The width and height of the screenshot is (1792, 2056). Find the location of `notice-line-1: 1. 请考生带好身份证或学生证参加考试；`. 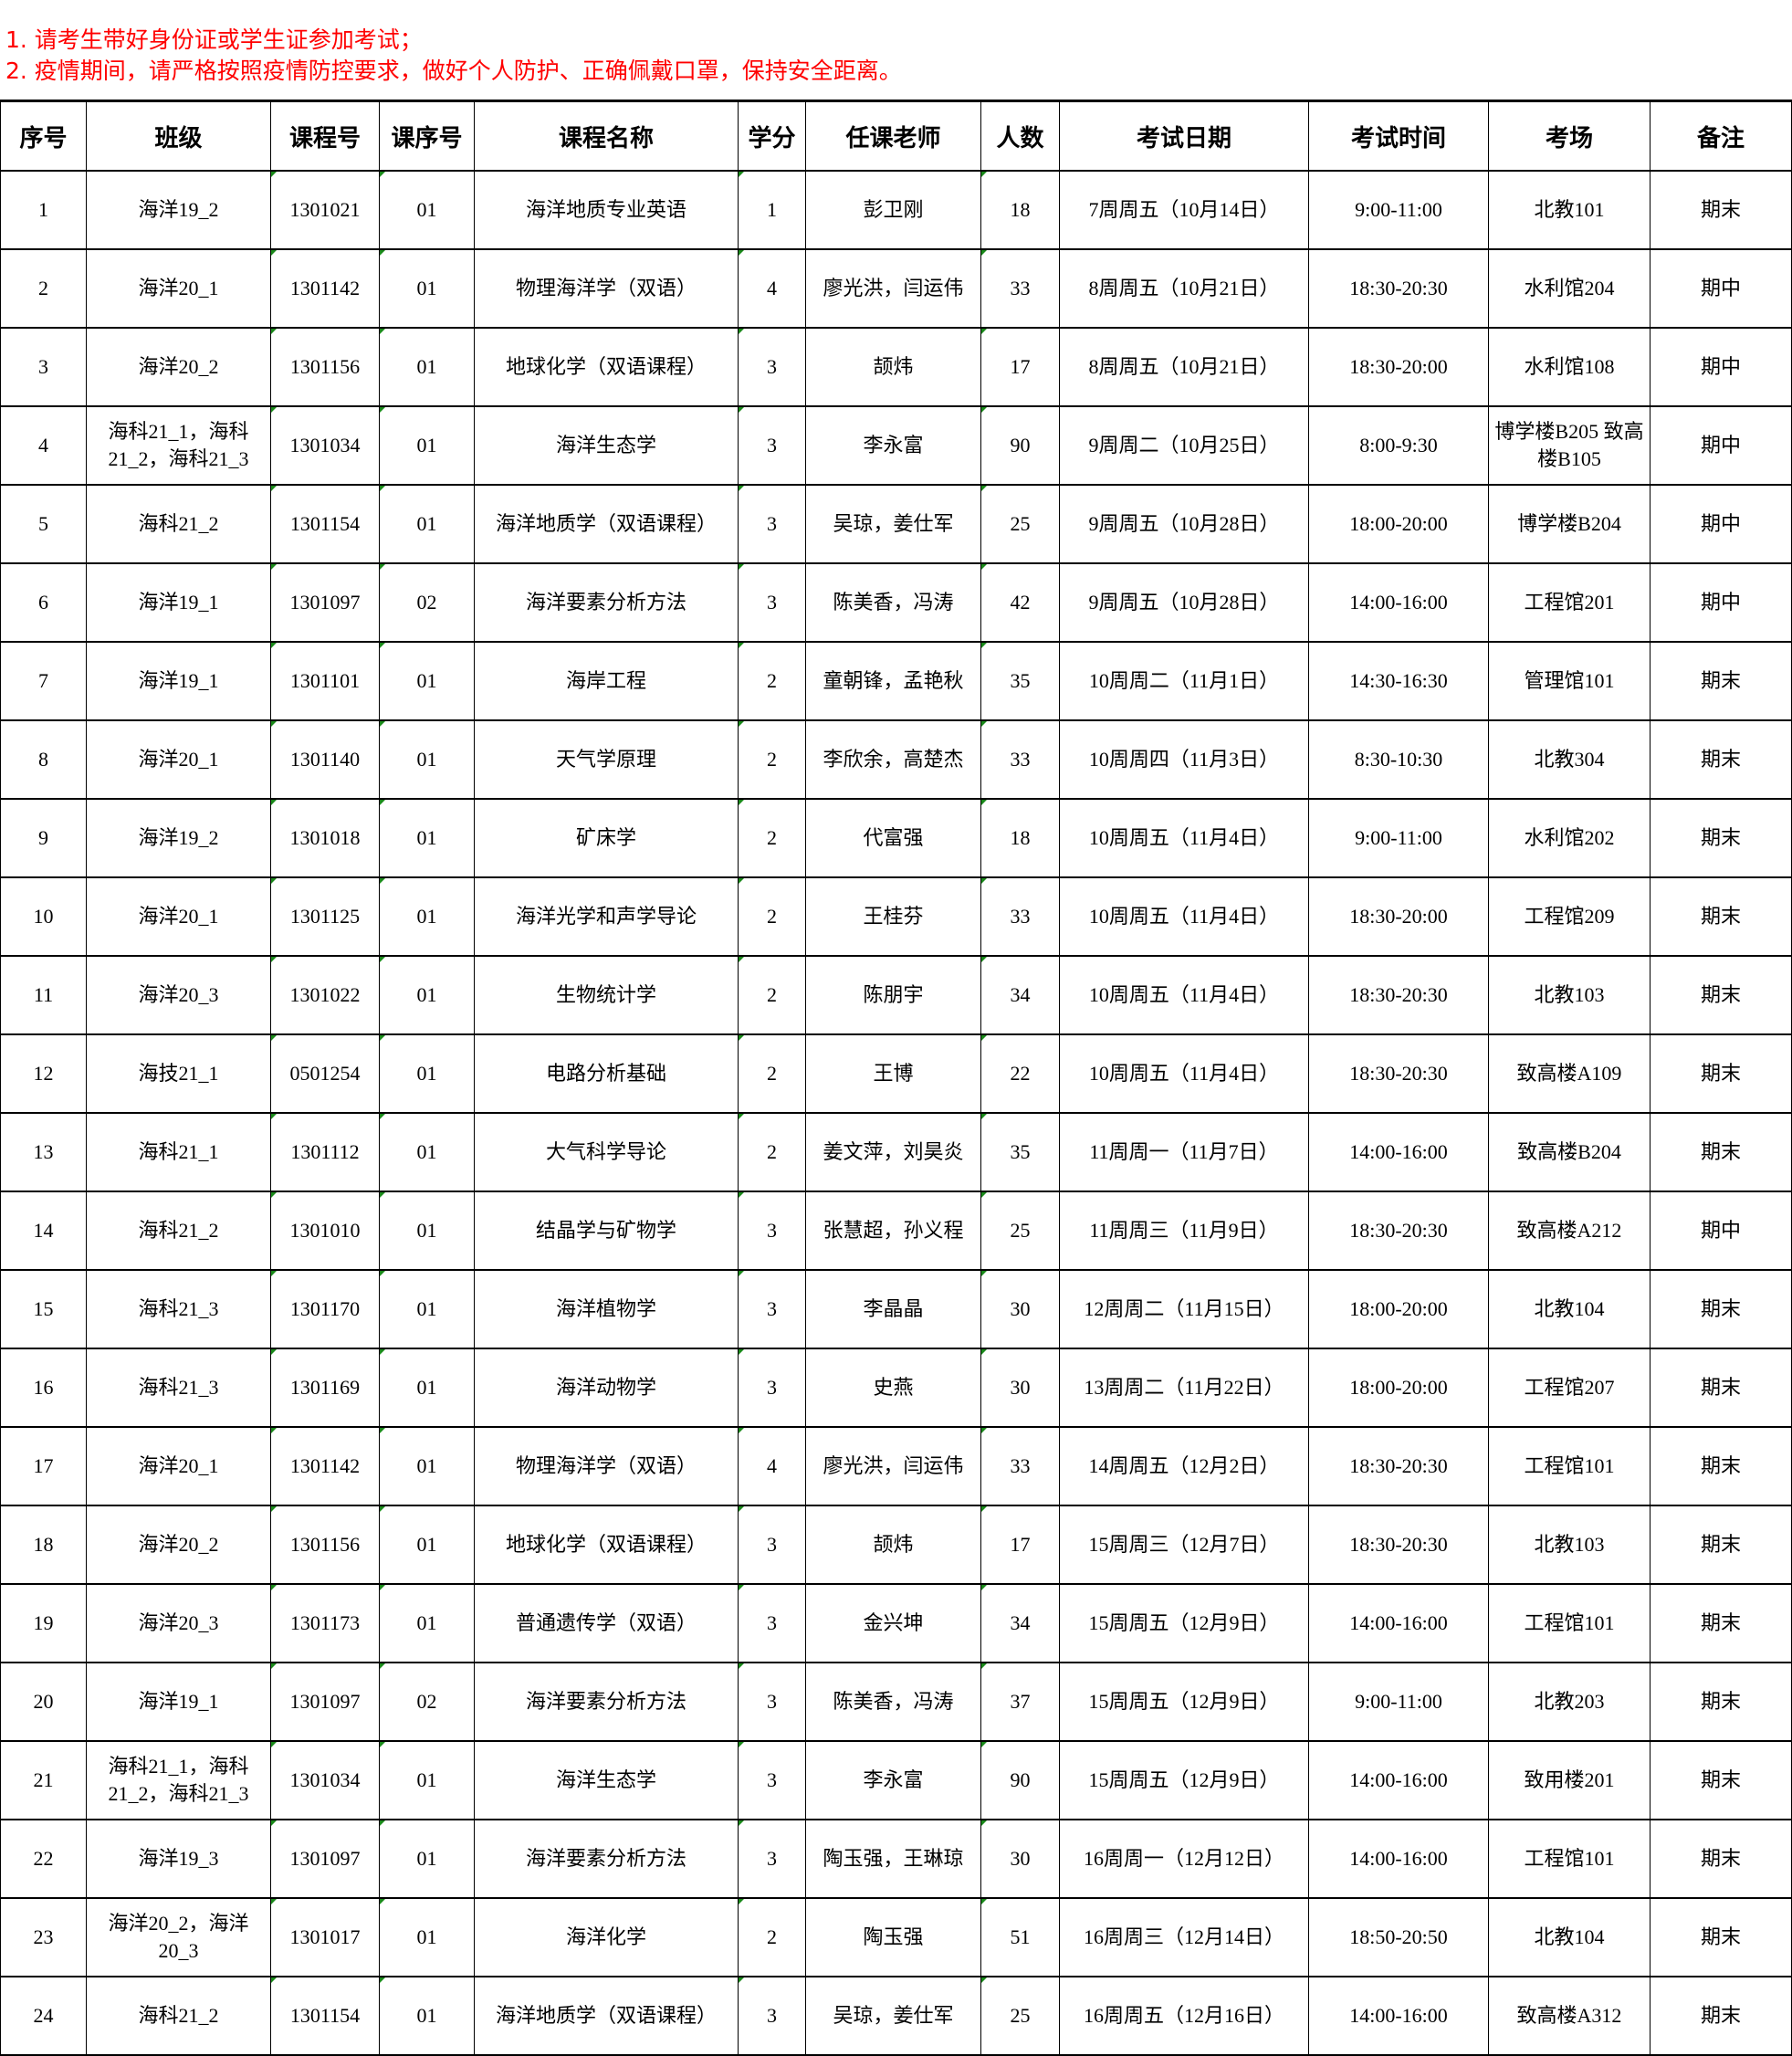

notice-line-1: 1. 请考生带好身份证或学生证参加考试； is located at coordinates (214, 40).